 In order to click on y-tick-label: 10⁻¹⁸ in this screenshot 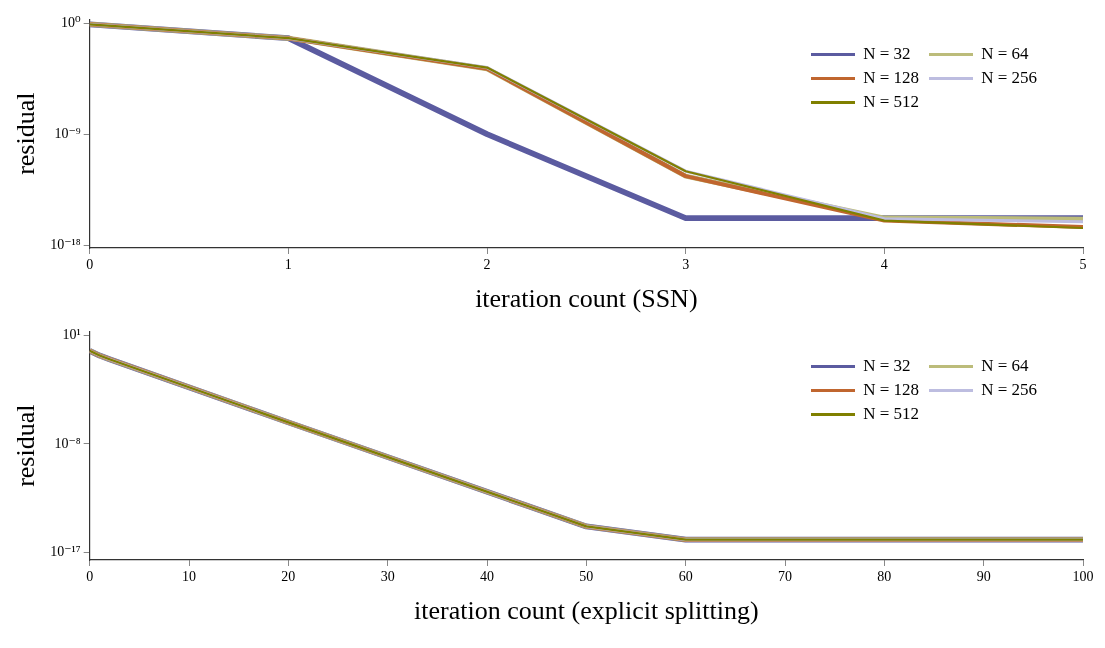, I will do `click(65, 244)`.